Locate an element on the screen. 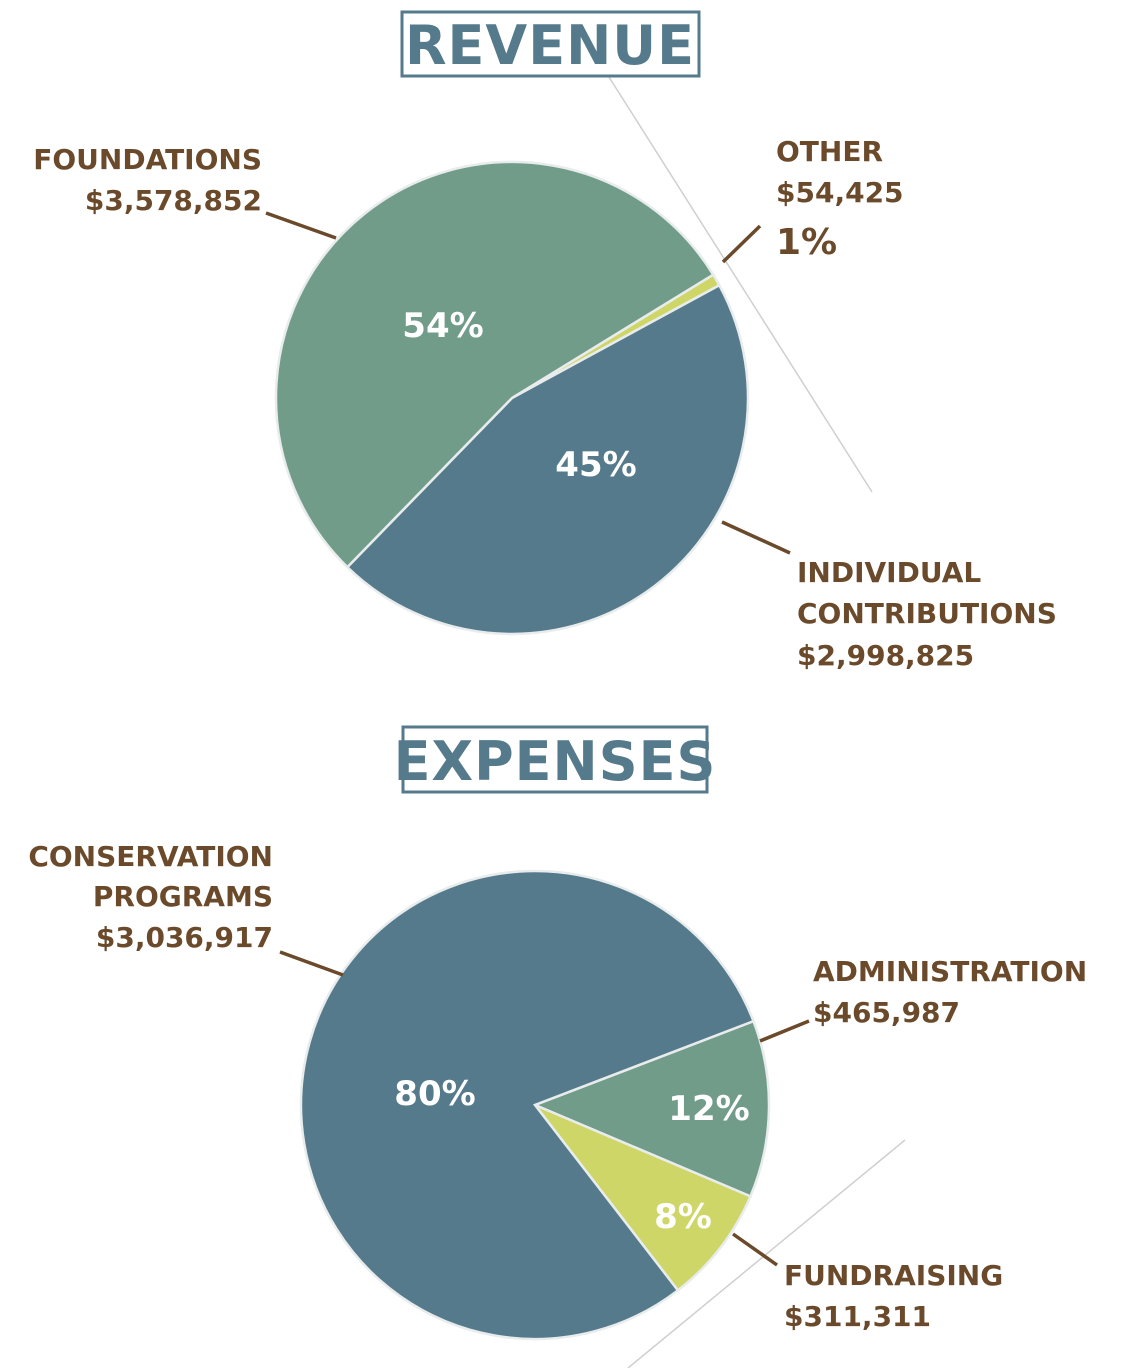 This screenshot has height=1368, width=1139. conservation-percent-label: 80% is located at coordinates (434, 1094).